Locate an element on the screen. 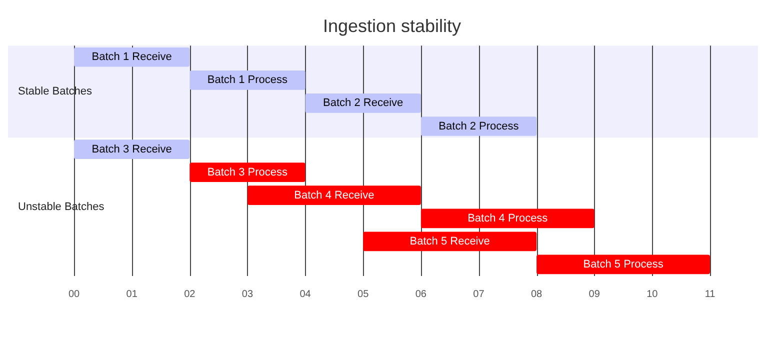 This screenshot has width=784, height=340. y-tick-label: Batch 4 Process is located at coordinates (508, 218).